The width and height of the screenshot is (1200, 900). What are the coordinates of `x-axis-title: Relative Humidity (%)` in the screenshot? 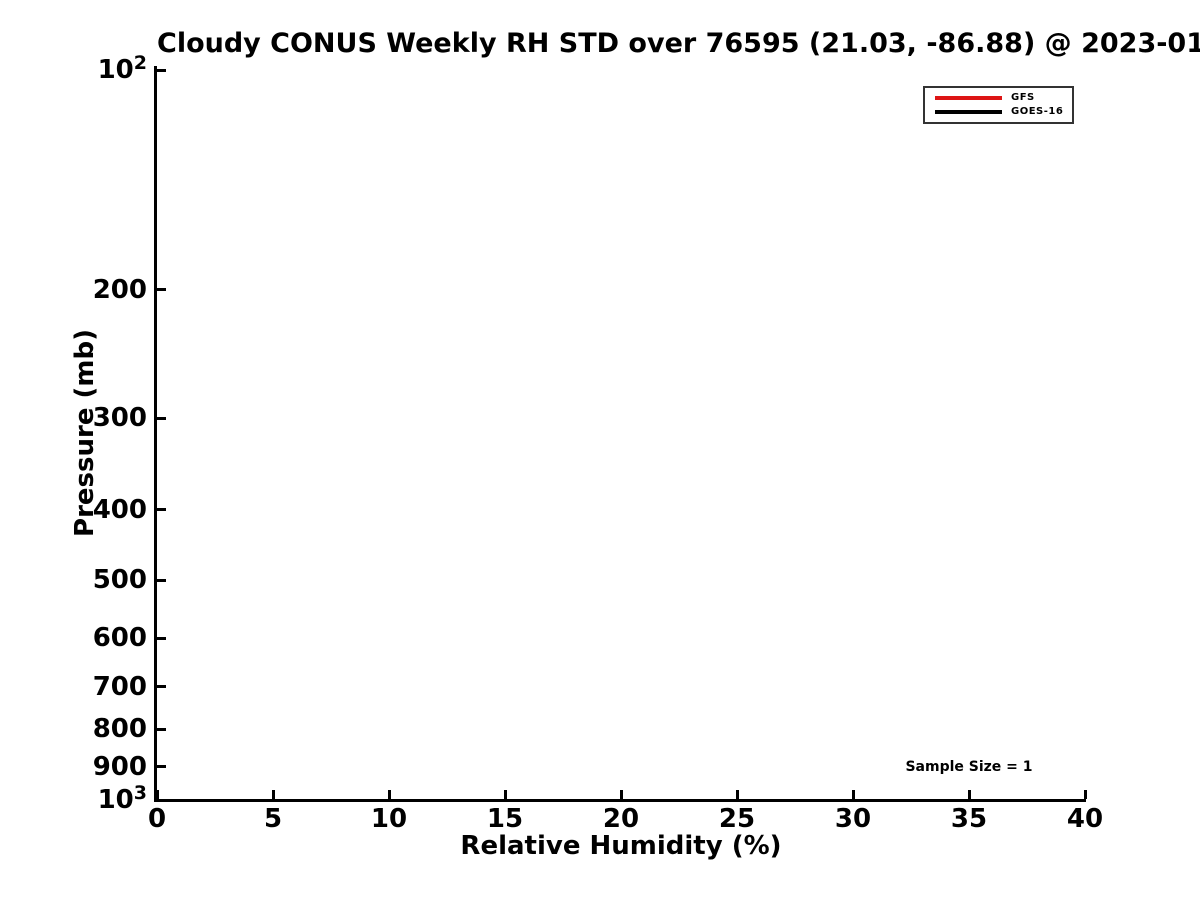 It's located at (621, 846).